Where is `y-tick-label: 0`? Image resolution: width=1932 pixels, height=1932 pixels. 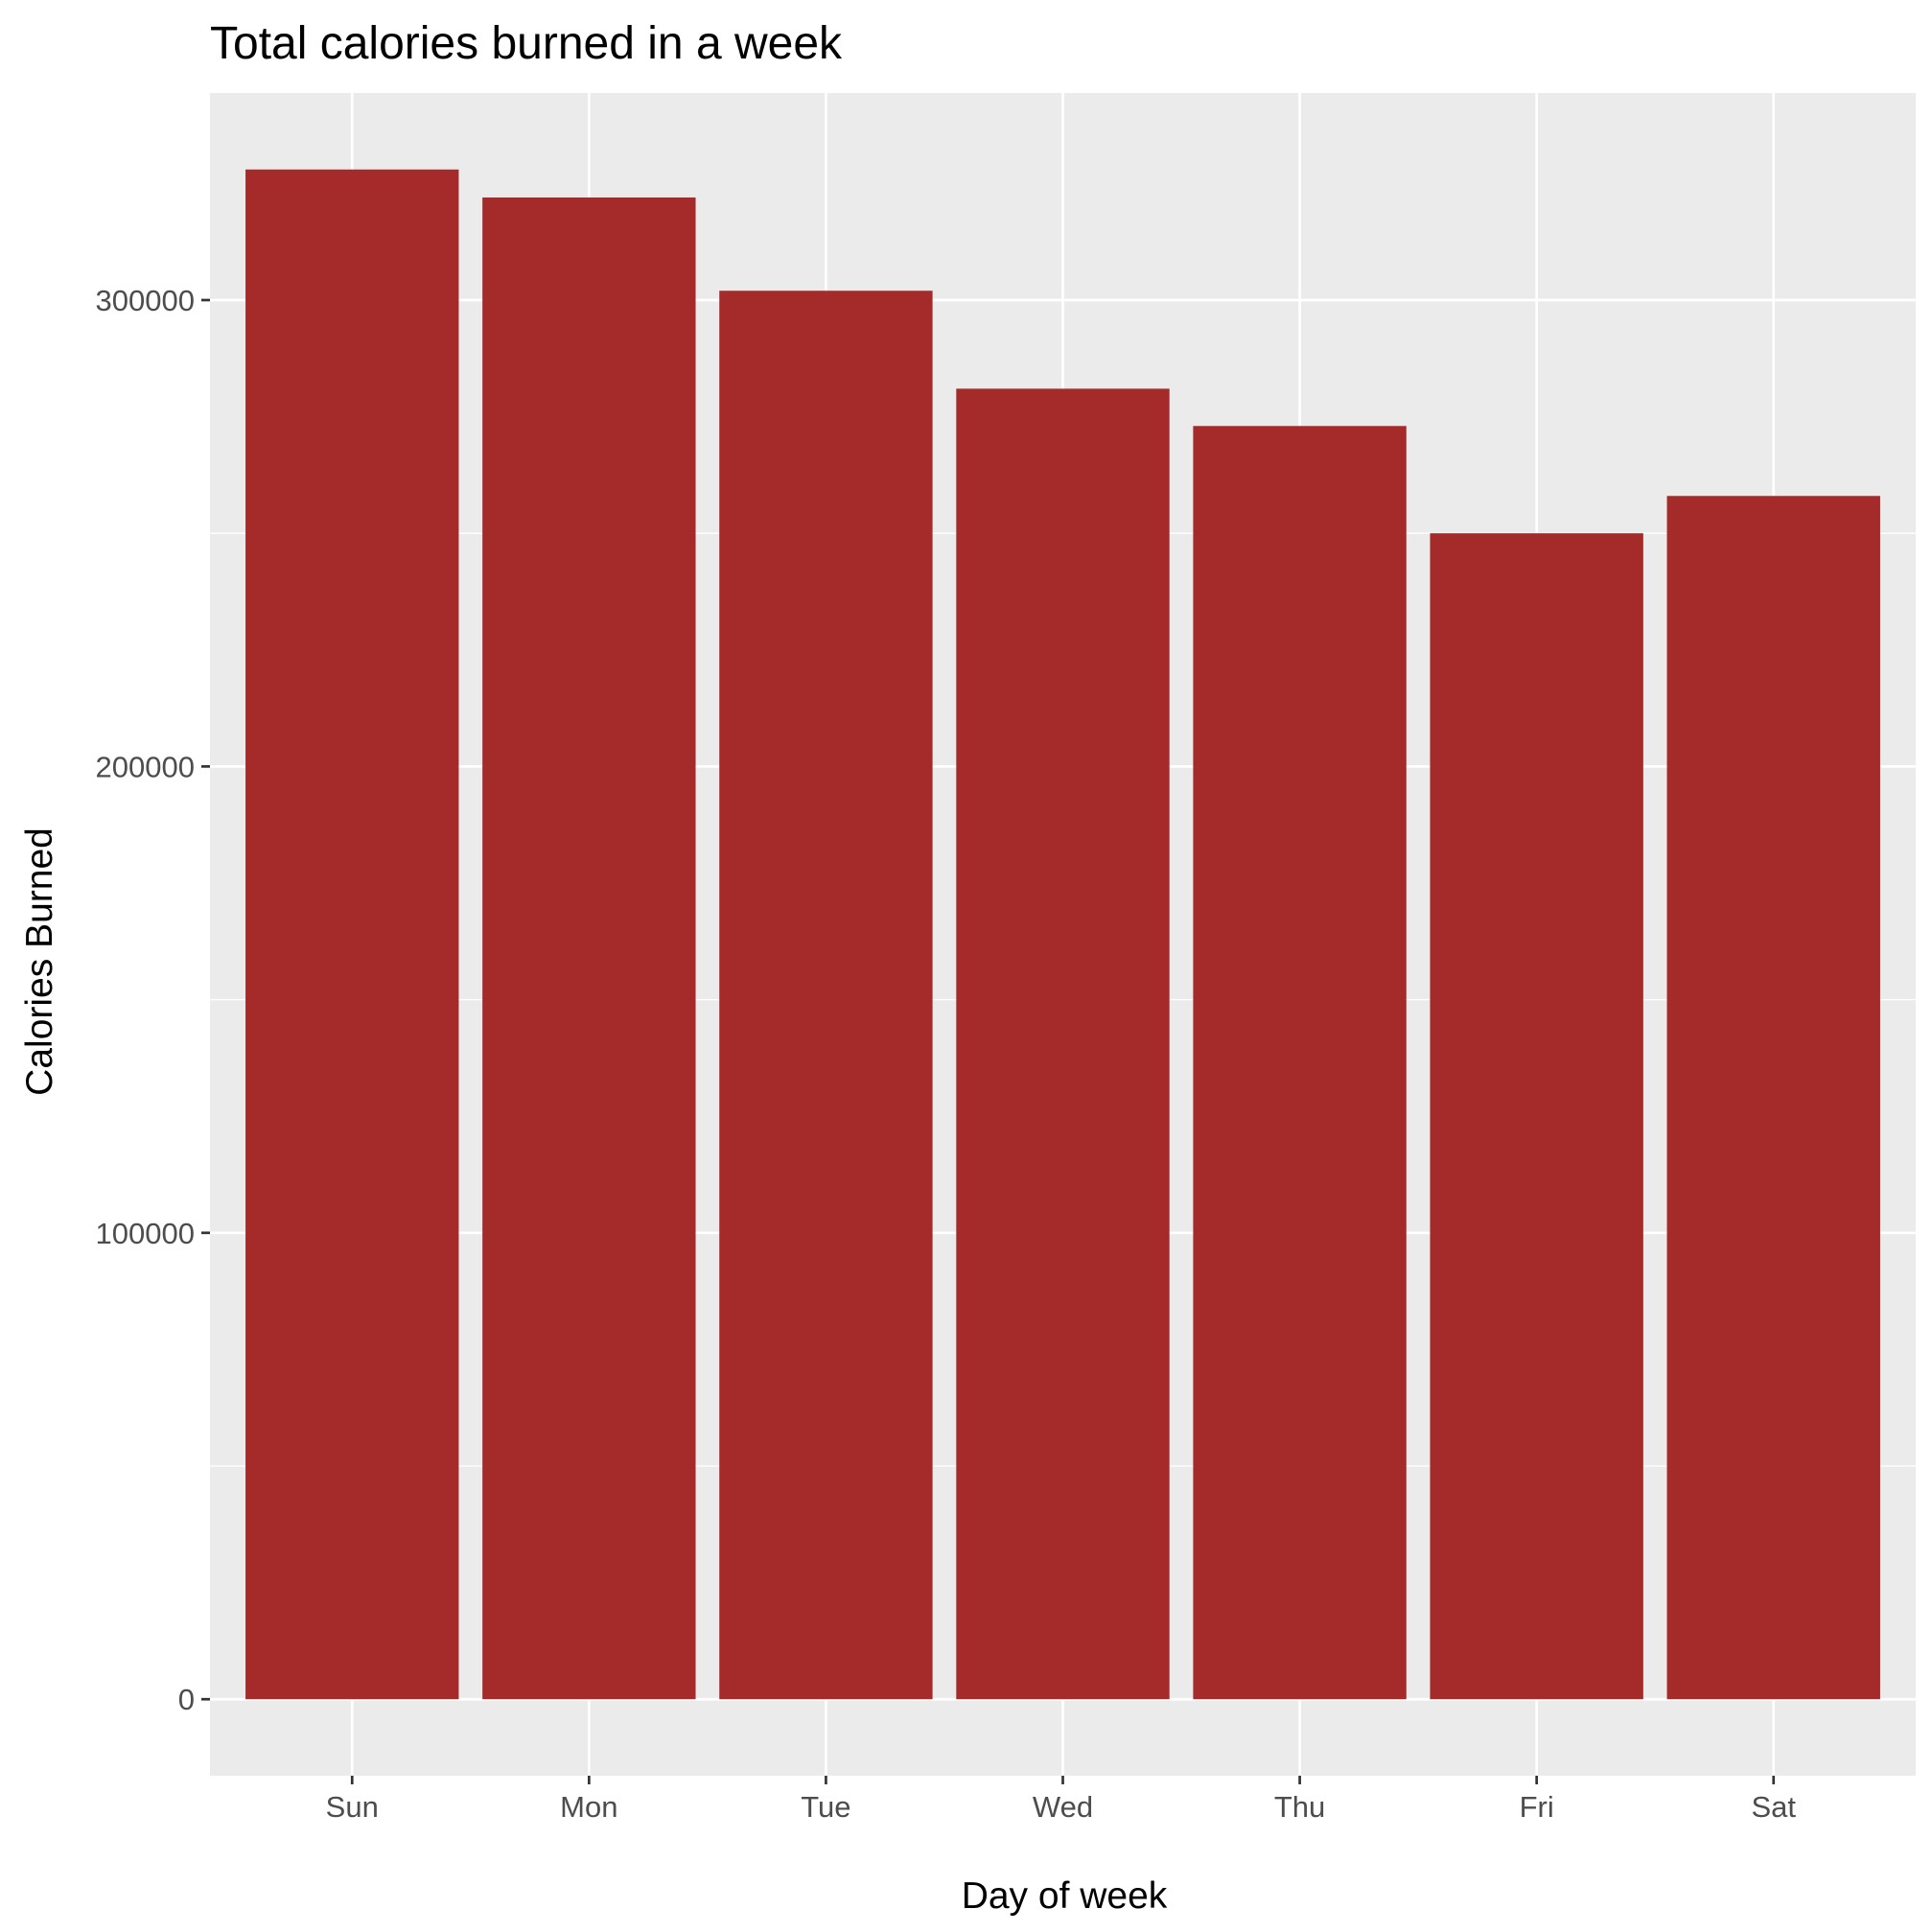
y-tick-label: 0 is located at coordinates (186, 1699).